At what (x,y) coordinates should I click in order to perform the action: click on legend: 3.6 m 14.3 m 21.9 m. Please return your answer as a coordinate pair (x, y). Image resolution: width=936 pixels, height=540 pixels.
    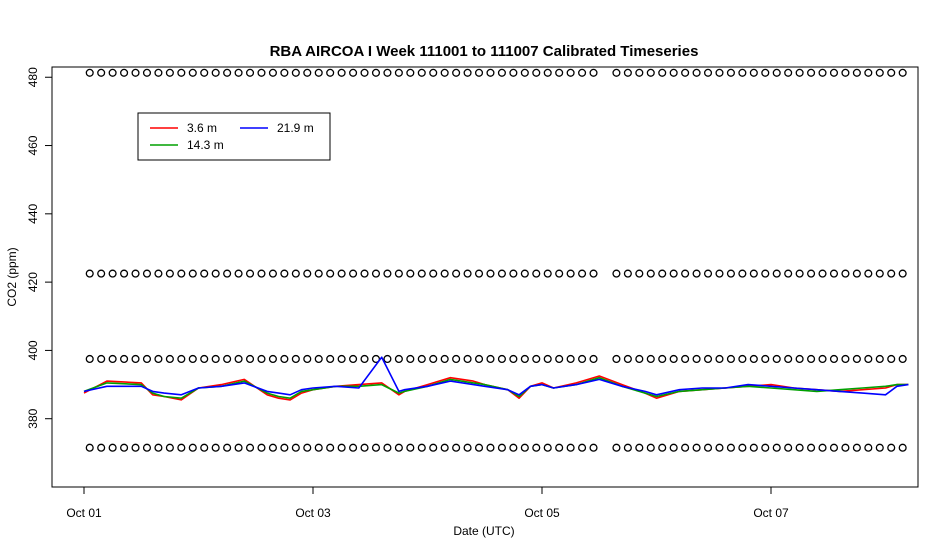
    Looking at the image, I should click on (234, 136).